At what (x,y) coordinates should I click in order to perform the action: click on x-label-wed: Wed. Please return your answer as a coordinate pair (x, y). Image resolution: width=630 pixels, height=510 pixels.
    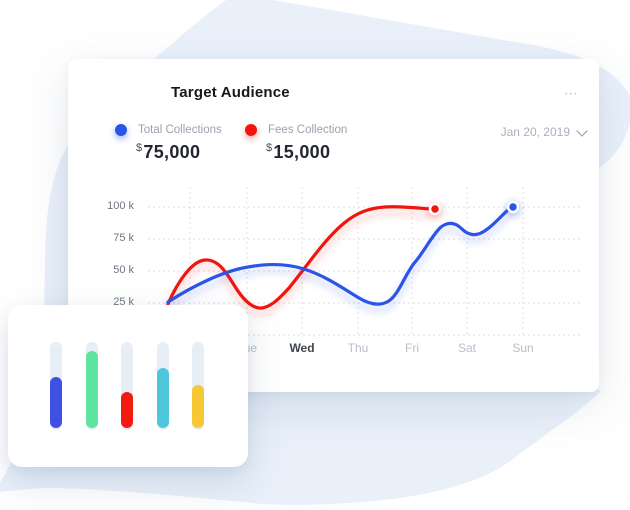
    Looking at the image, I should click on (302, 348).